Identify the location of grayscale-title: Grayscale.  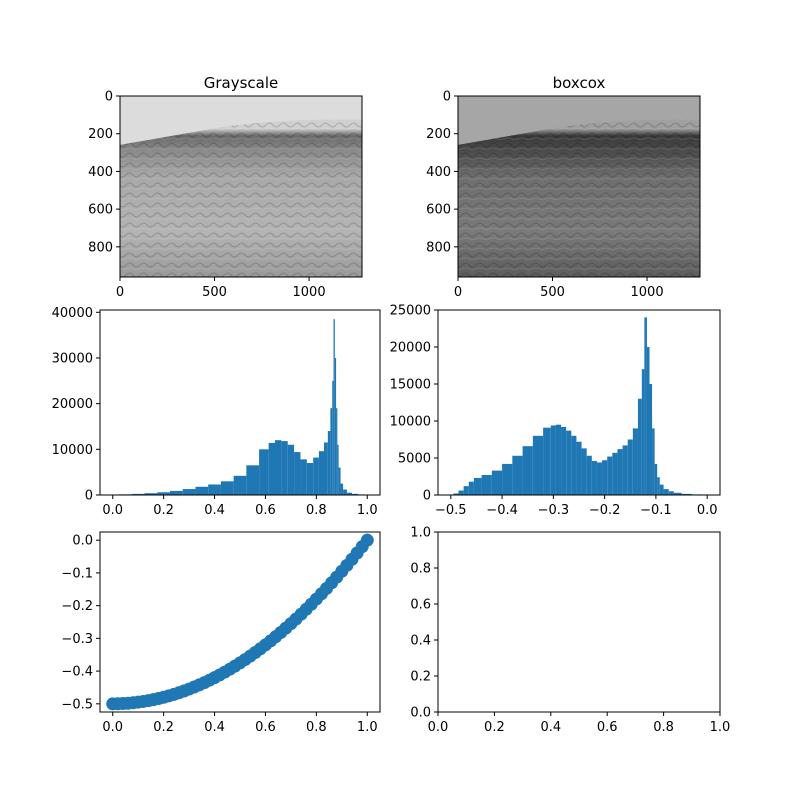
(241, 83).